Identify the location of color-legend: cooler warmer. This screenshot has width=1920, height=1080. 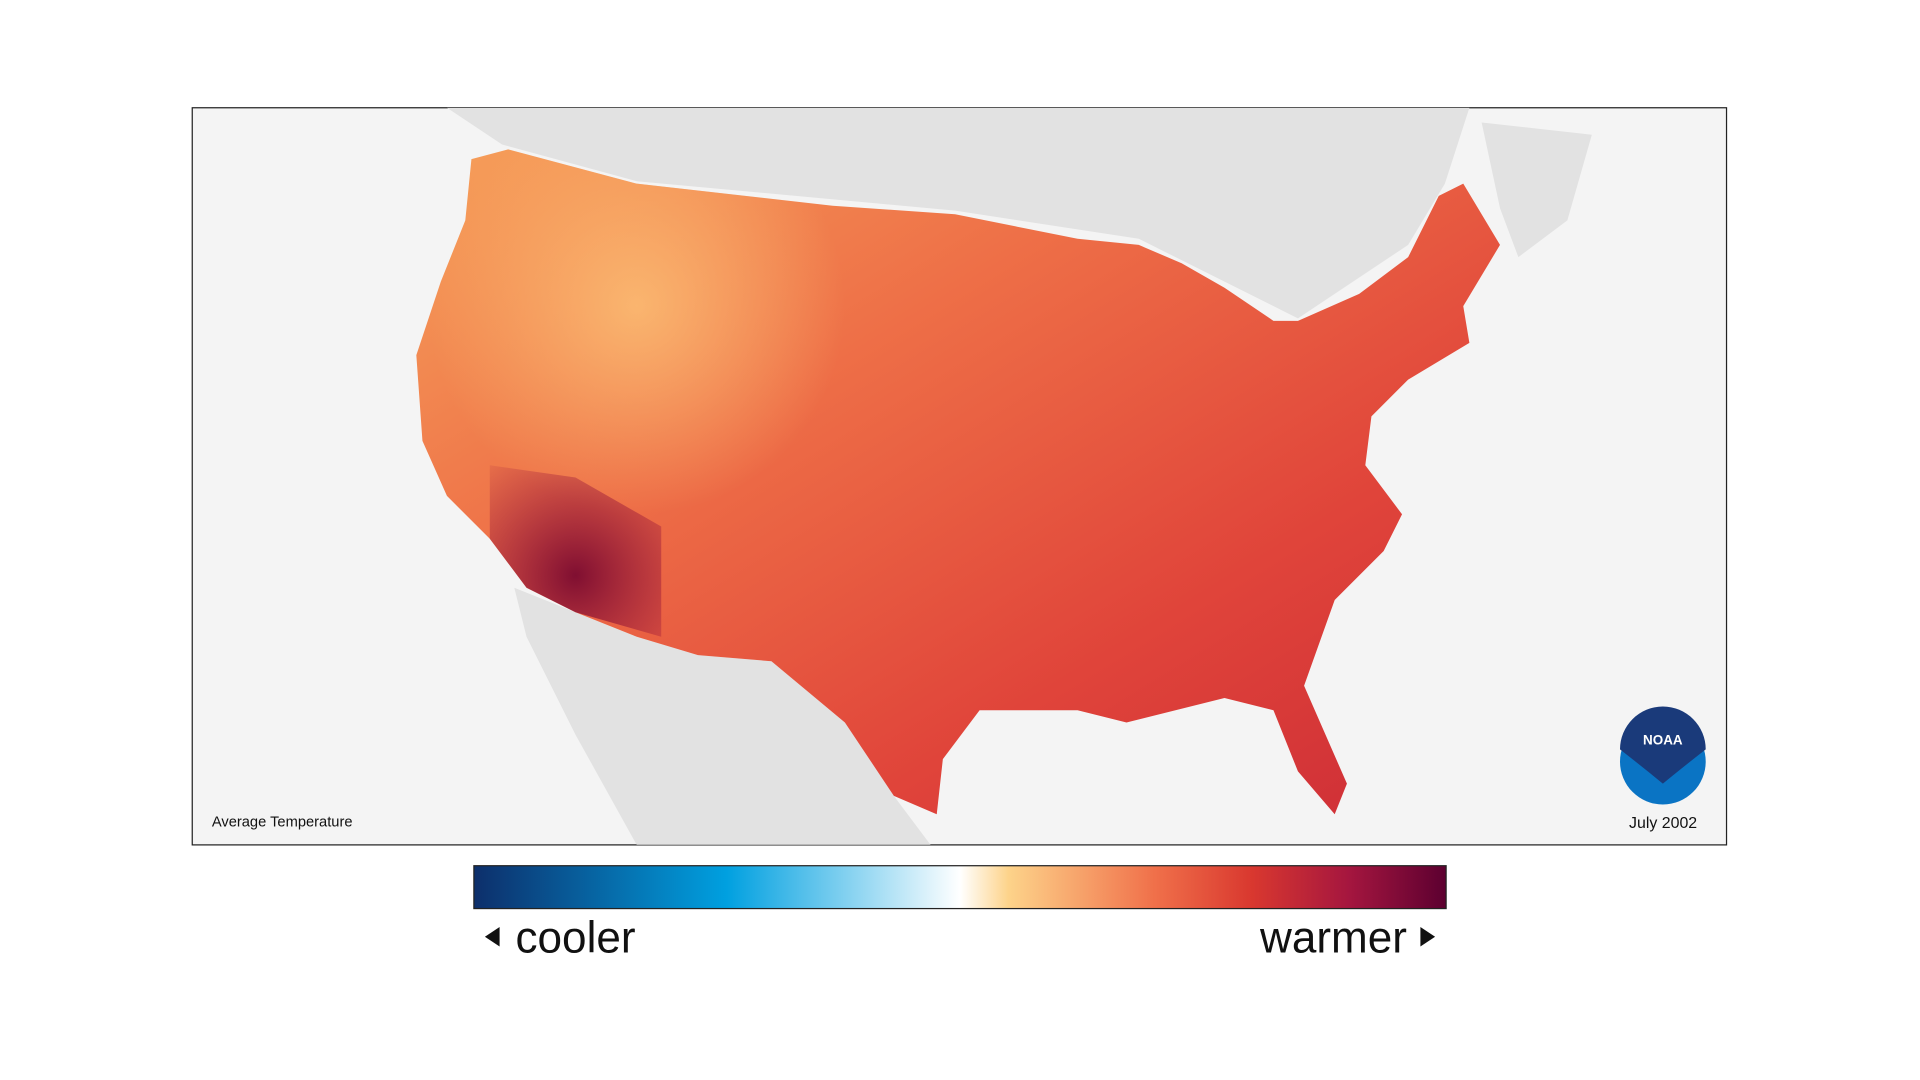
(960, 914).